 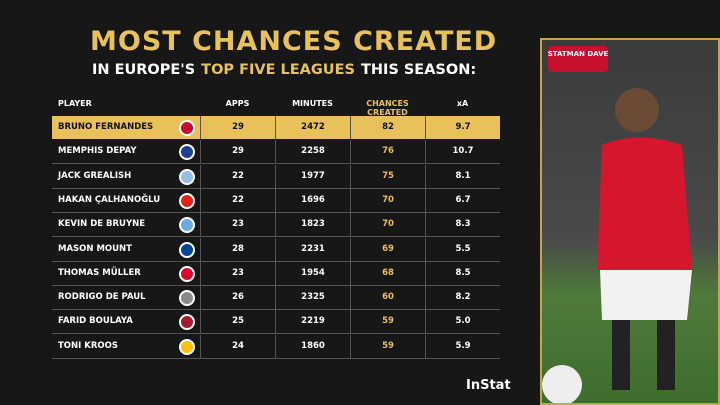 What do you see at coordinates (488, 385) in the screenshot?
I see `source-logo: InStat` at bounding box center [488, 385].